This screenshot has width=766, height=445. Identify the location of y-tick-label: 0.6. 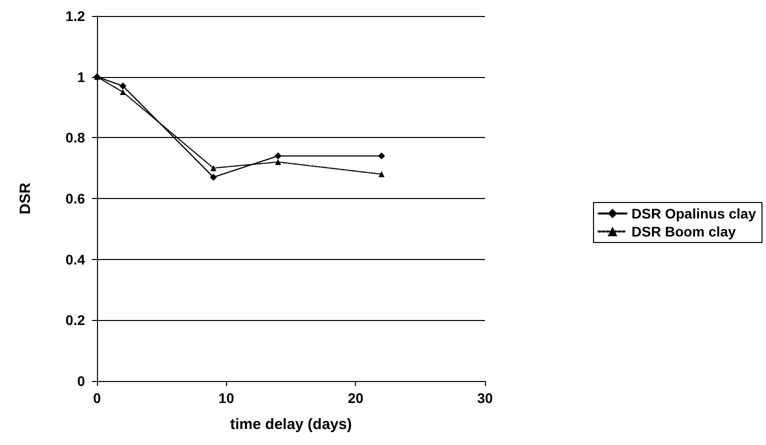
(76, 198).